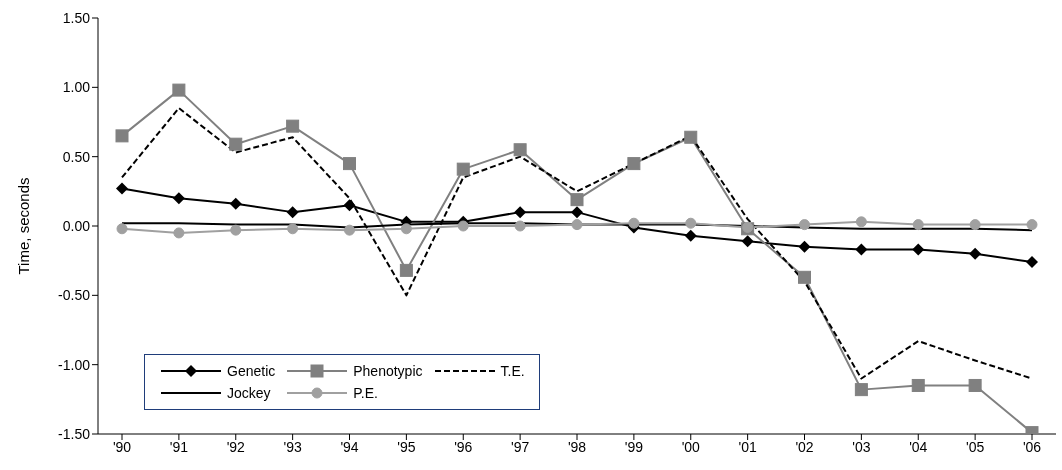 The image size is (1062, 470). I want to click on y-tick-label: -1.00, so click(74, 364).